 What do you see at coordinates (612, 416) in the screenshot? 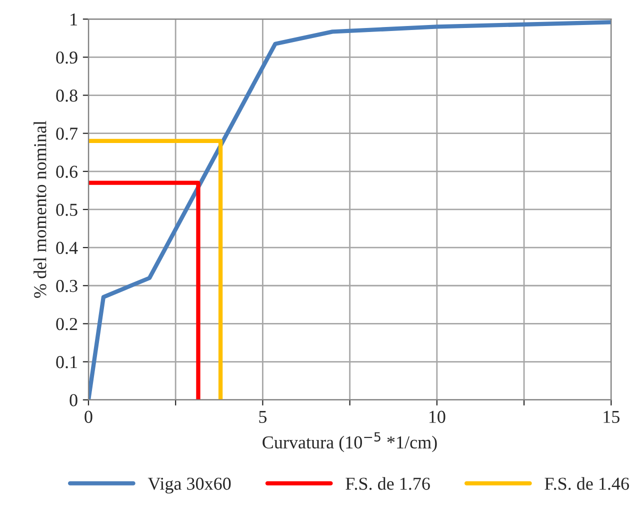
I see `x-tick-label: 15` at bounding box center [612, 416].